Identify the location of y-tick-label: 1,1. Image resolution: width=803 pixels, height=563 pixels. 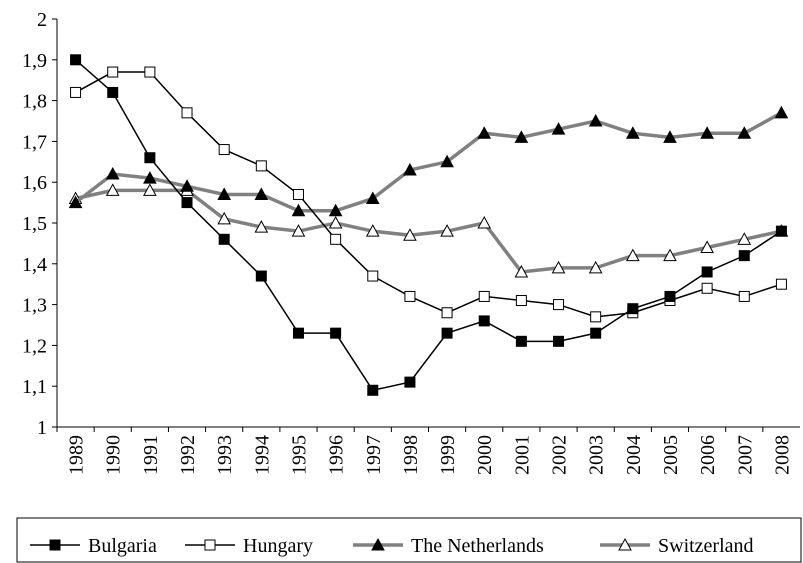
(34, 387).